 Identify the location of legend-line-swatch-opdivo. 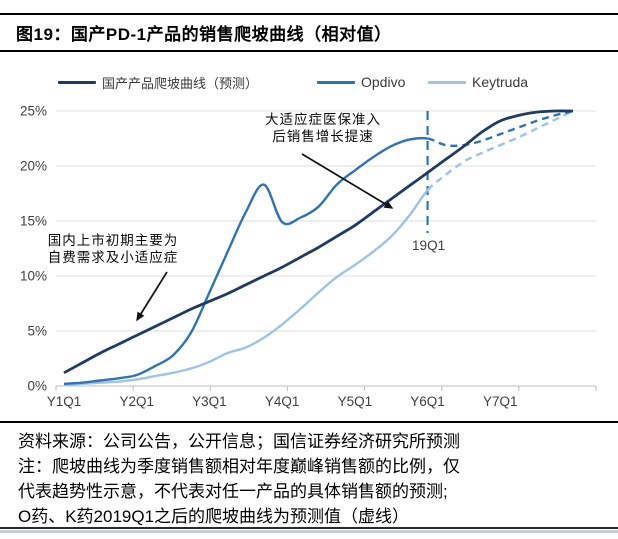
(336, 82).